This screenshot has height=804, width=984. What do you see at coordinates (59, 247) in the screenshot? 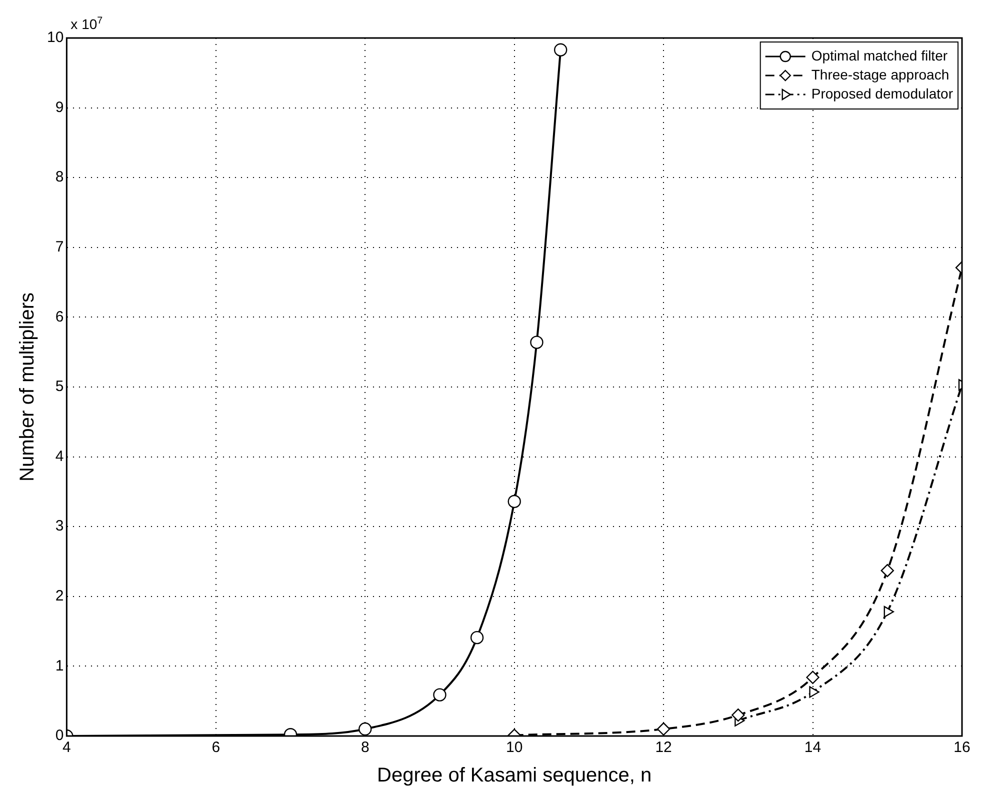
I see `y-tick-label: 7` at bounding box center [59, 247].